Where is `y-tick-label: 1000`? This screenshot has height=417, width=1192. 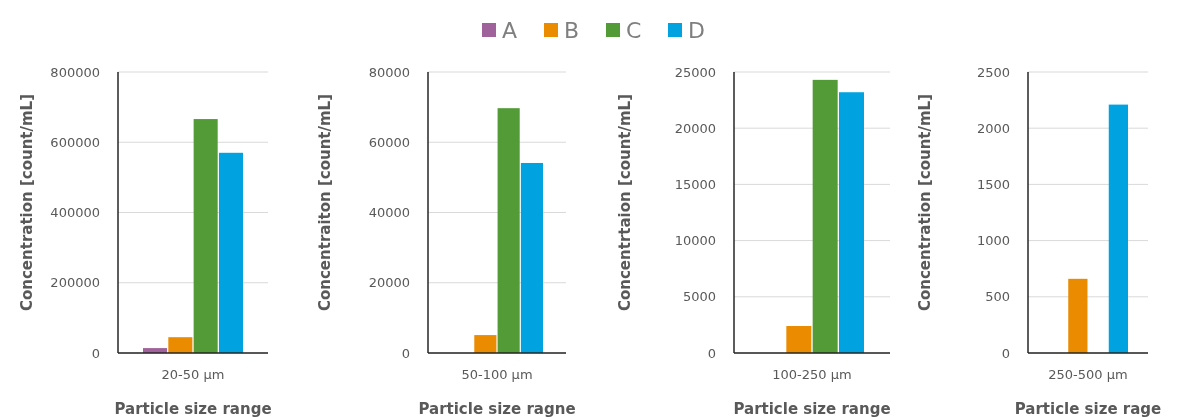 y-tick-label: 1000 is located at coordinates (993, 241).